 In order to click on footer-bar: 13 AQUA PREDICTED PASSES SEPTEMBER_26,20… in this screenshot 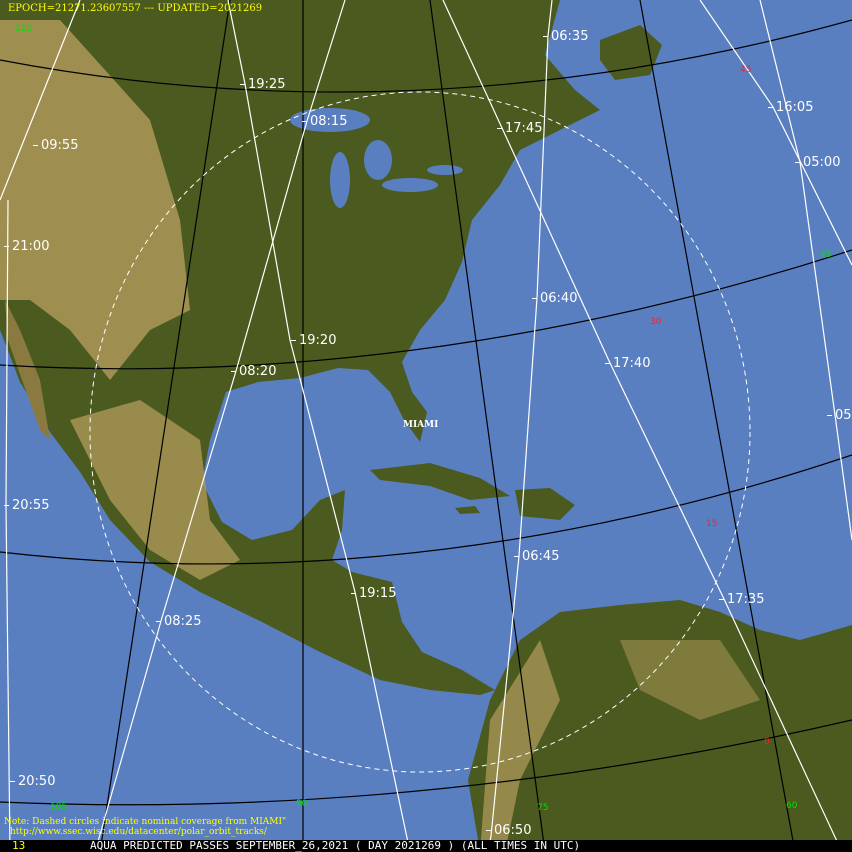, I will do `click(426, 846)`.